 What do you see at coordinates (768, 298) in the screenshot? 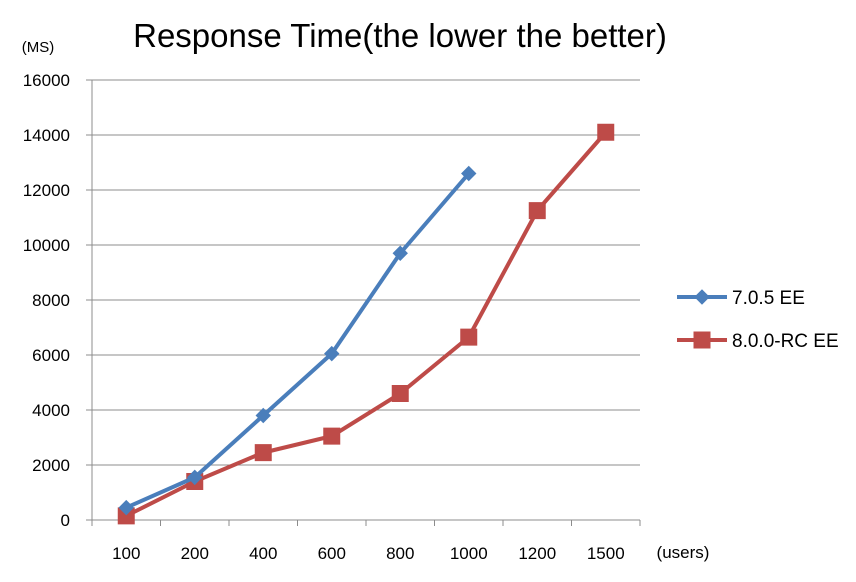
I see `legend-label-7-0-5-ee: 7.0.5 EE` at bounding box center [768, 298].